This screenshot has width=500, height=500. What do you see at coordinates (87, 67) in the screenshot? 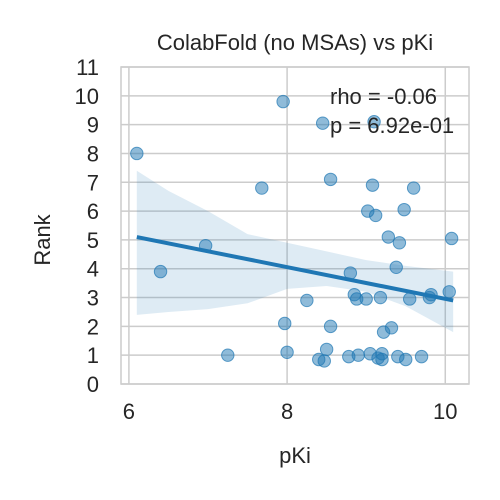
I see `y-tick-label: 11` at bounding box center [87, 67].